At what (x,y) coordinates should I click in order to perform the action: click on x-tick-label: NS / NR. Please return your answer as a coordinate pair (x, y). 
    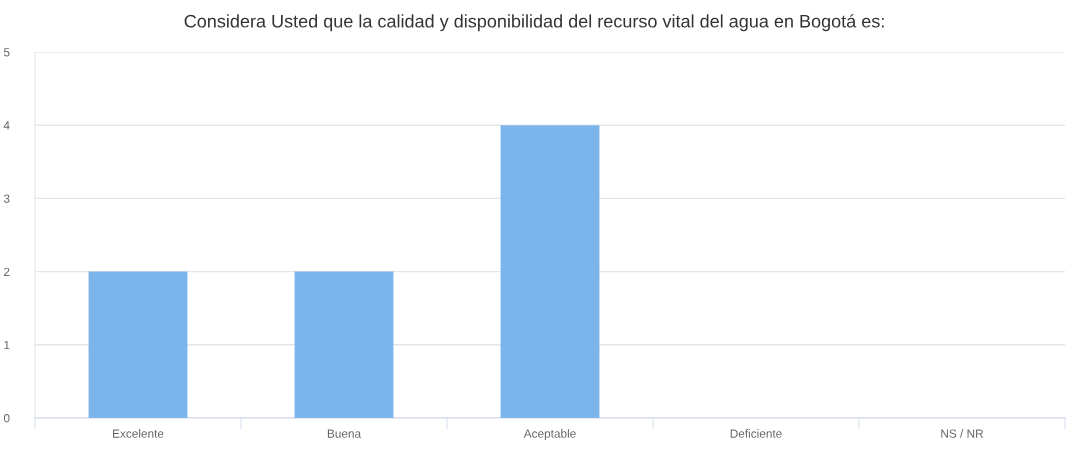
    Looking at the image, I should click on (962, 433).